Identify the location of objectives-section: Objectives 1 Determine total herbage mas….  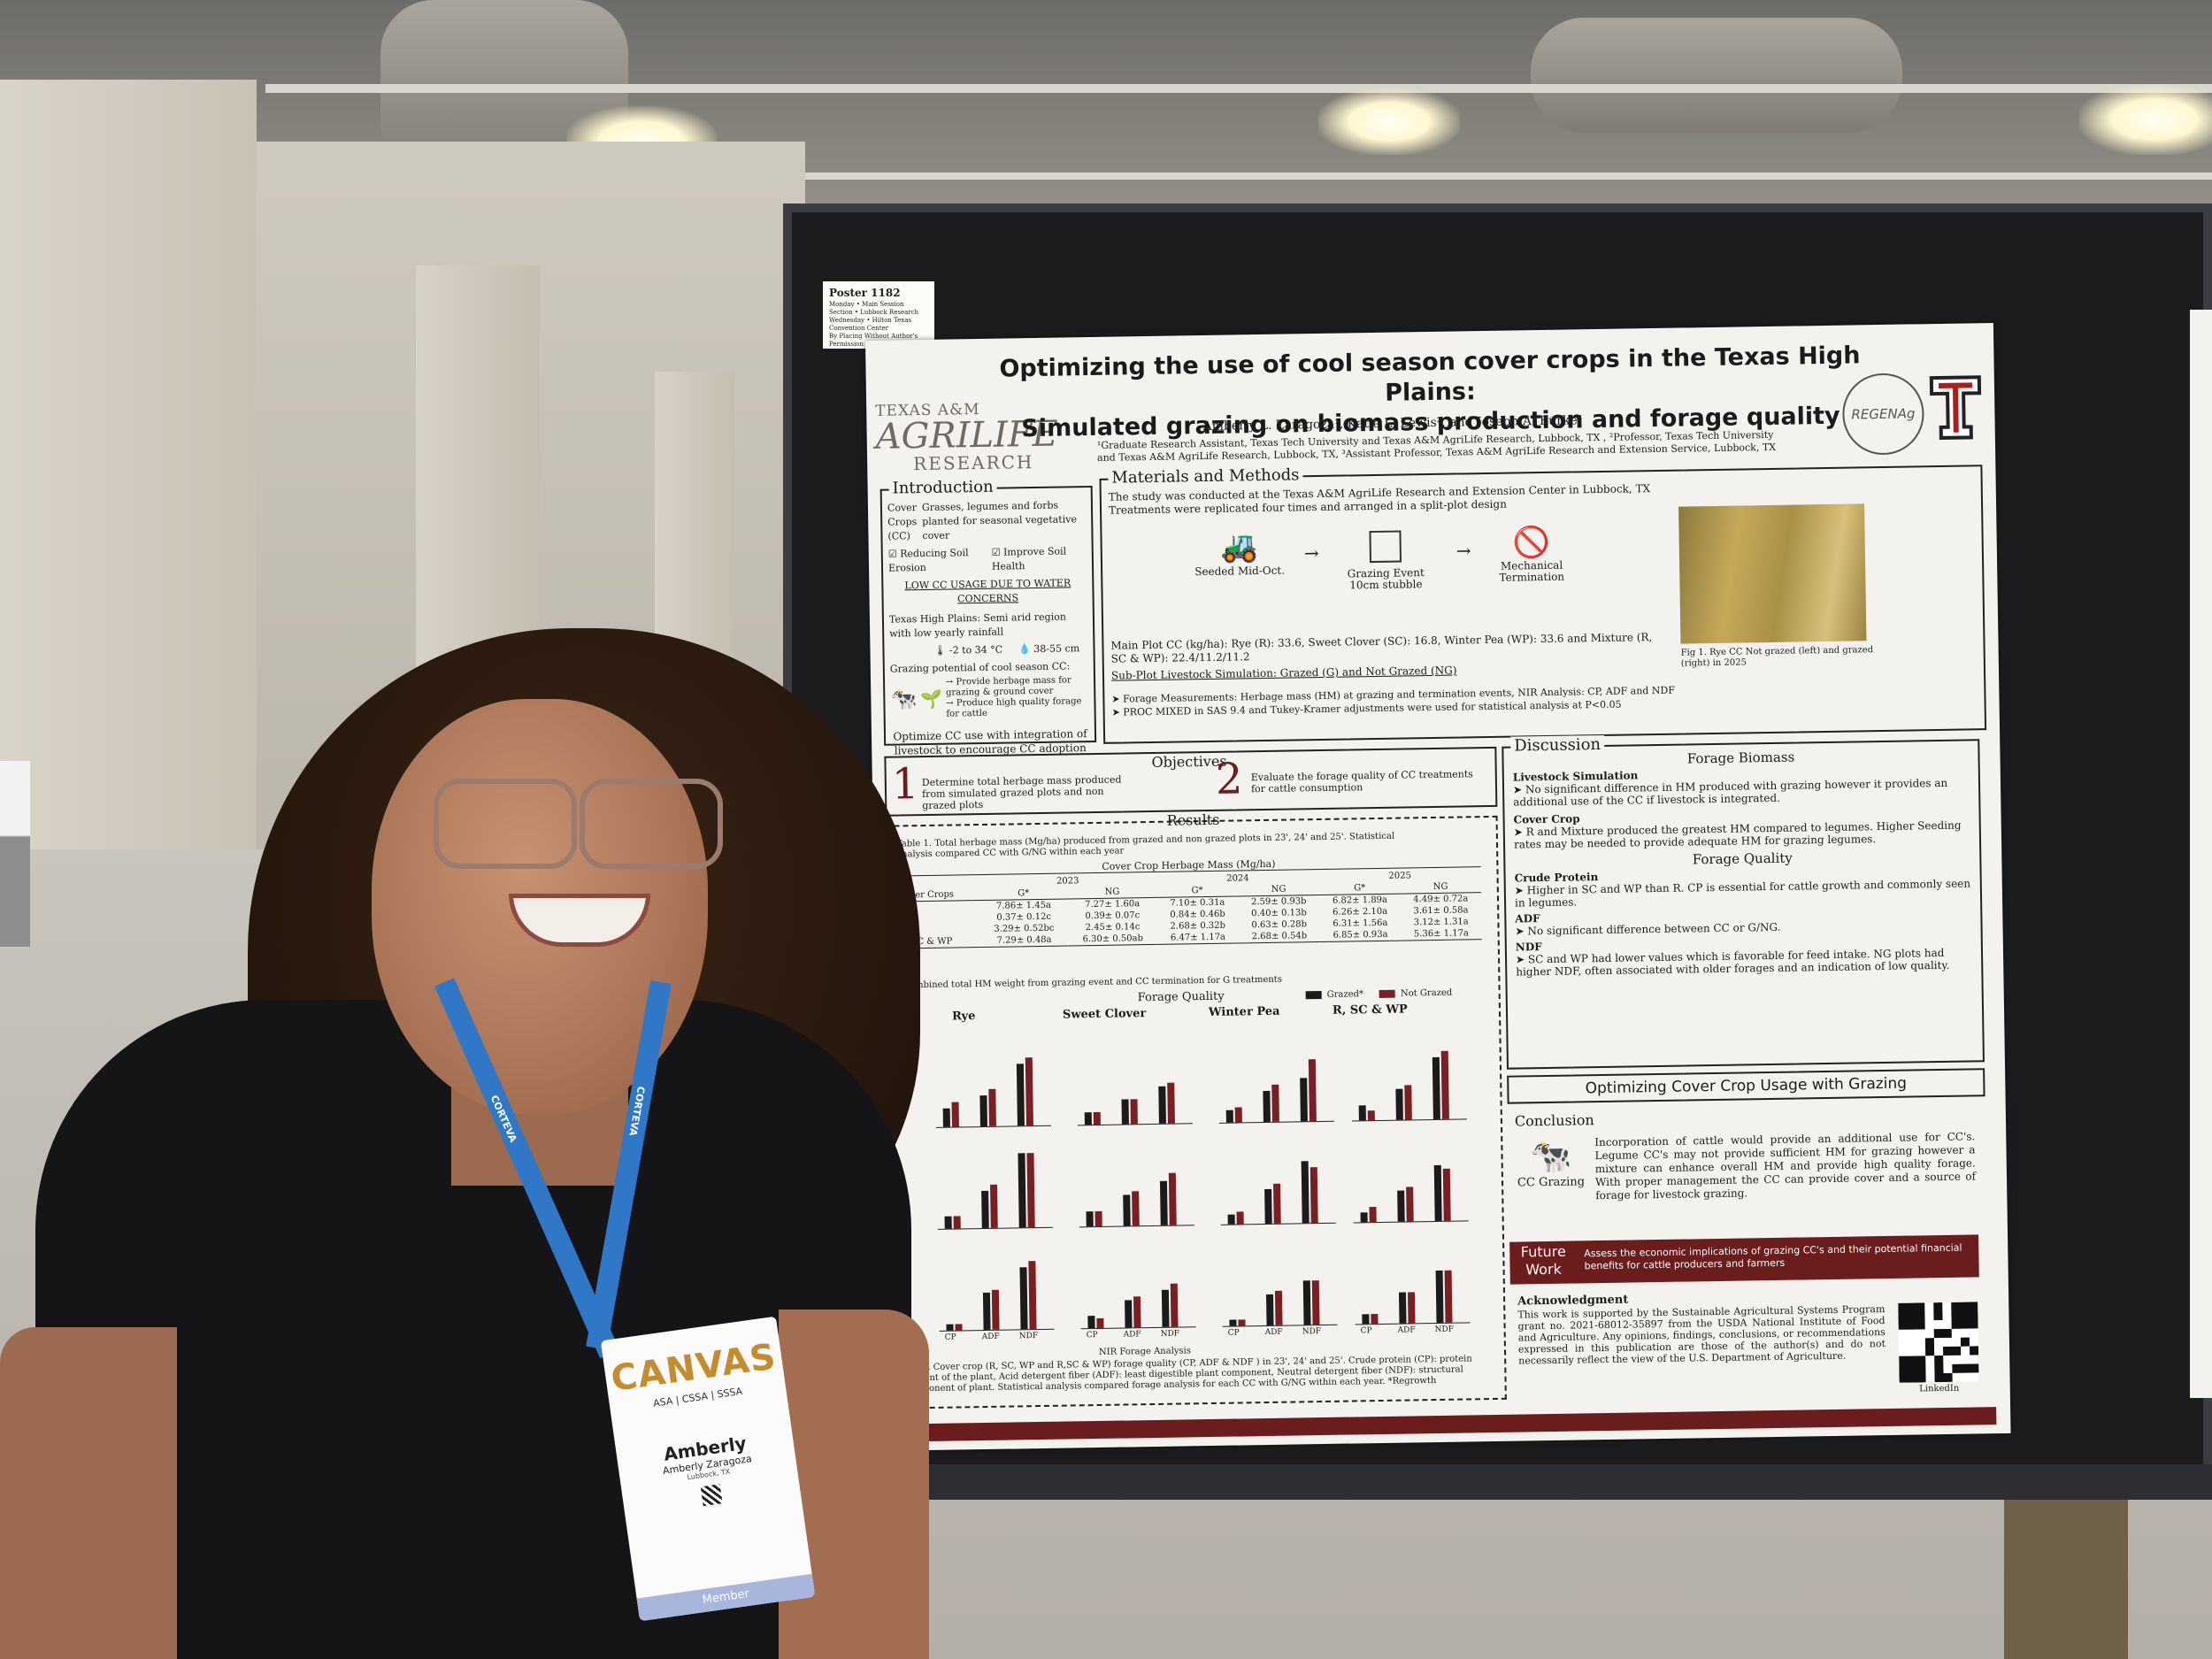
(1191, 782).